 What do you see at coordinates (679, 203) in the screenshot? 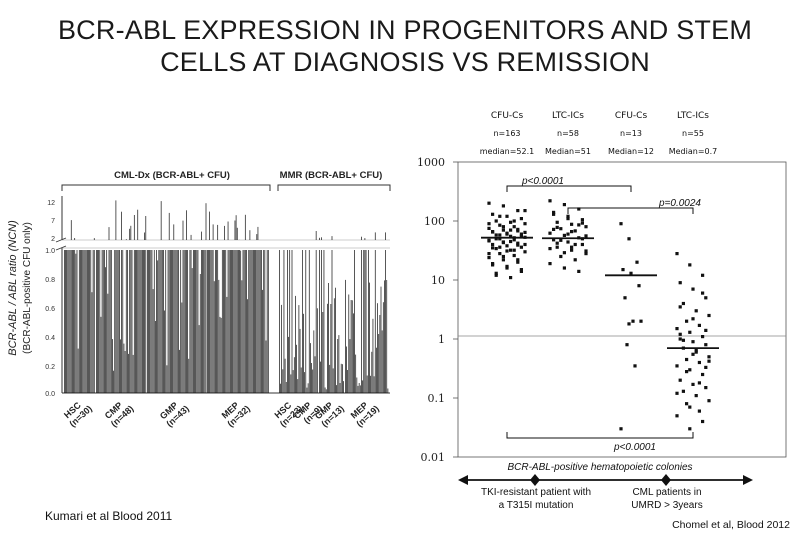
I see `pvalue-label: p=0.0024` at bounding box center [679, 203].